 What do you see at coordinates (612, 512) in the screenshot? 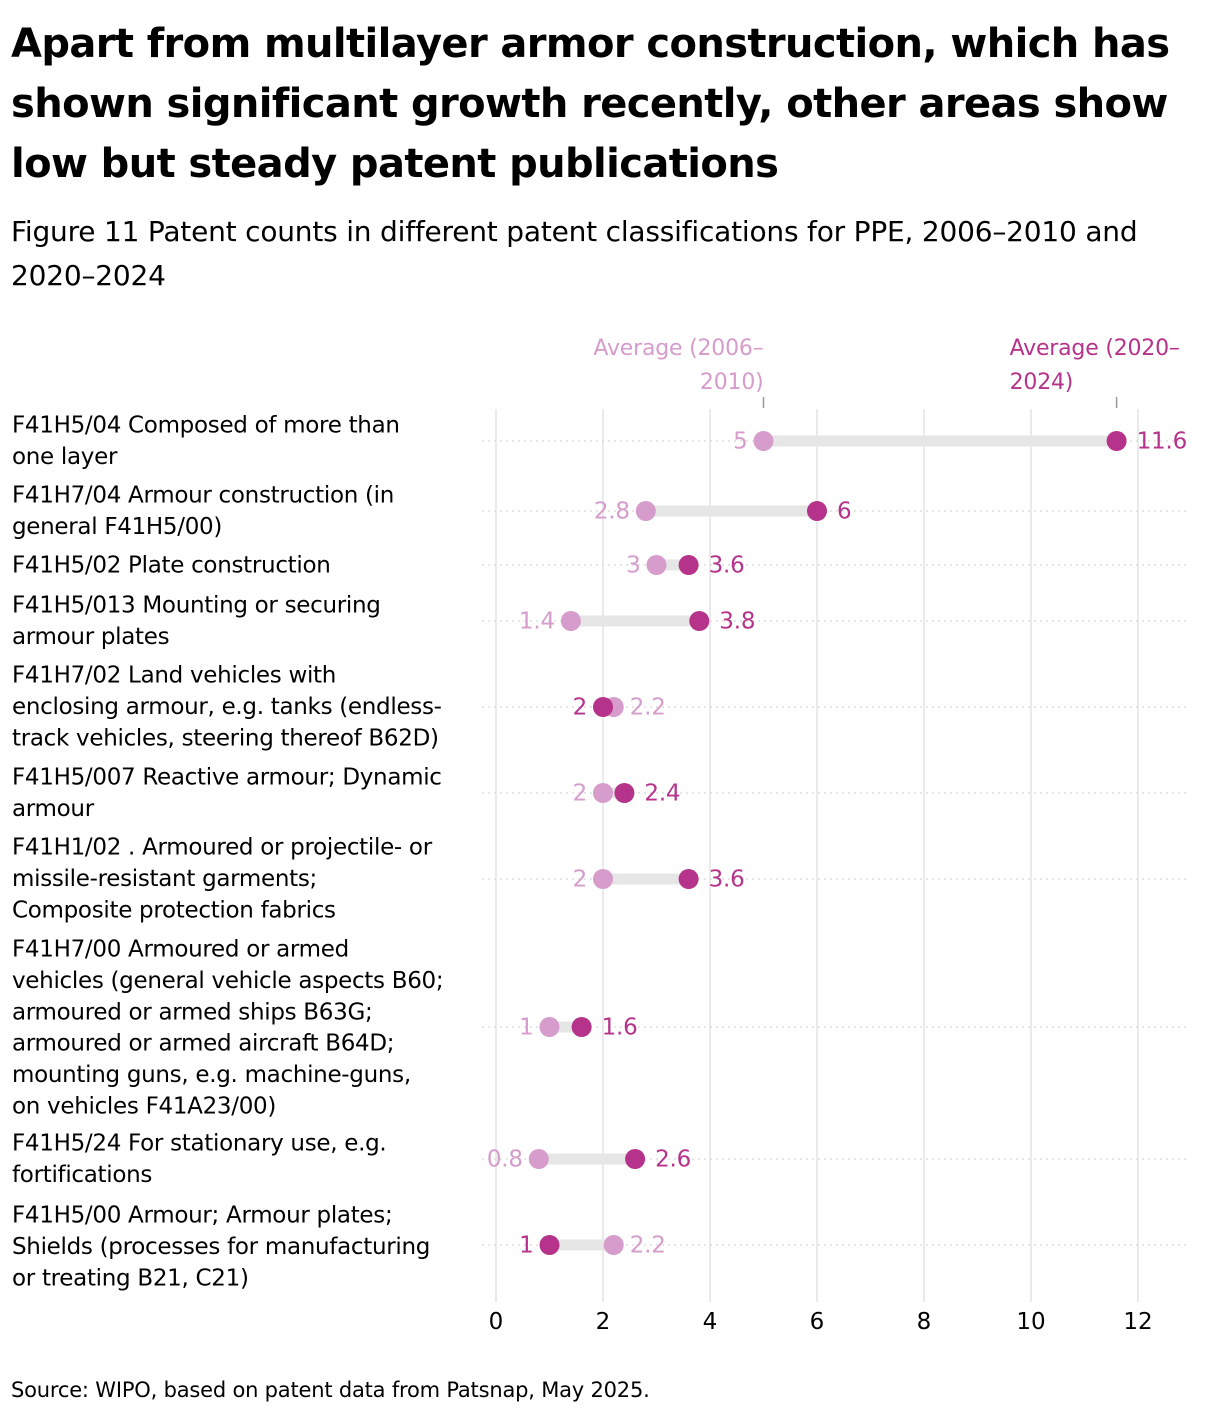
I see `value-label-2006-2010: 2.8` at bounding box center [612, 512].